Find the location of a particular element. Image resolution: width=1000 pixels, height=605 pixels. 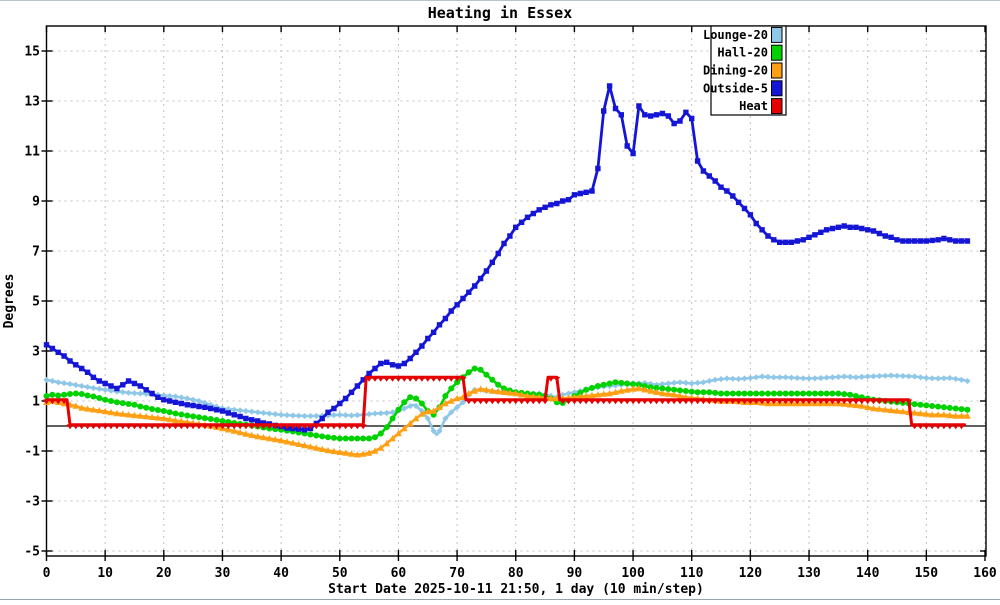

x-tick-label: 60 is located at coordinates (399, 573).